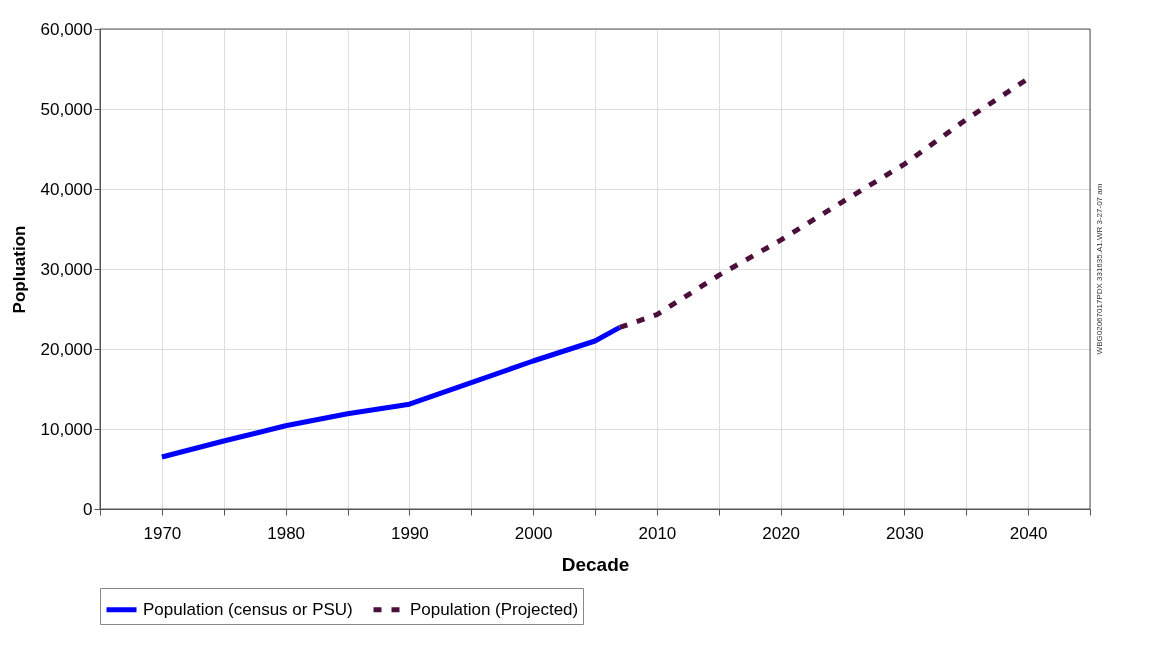  I want to click on x-tick-label: 2020, so click(781, 533).